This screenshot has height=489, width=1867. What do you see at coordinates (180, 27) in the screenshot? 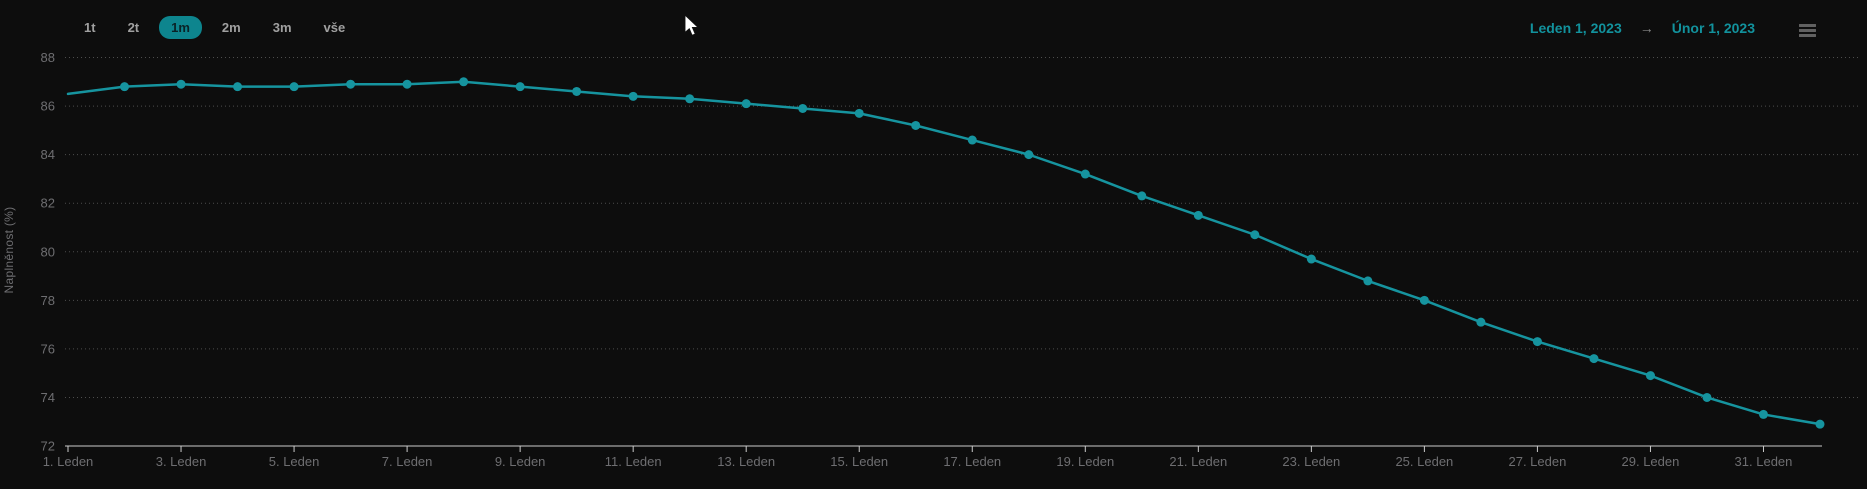
I see `range-button-1m: 1m` at bounding box center [180, 27].